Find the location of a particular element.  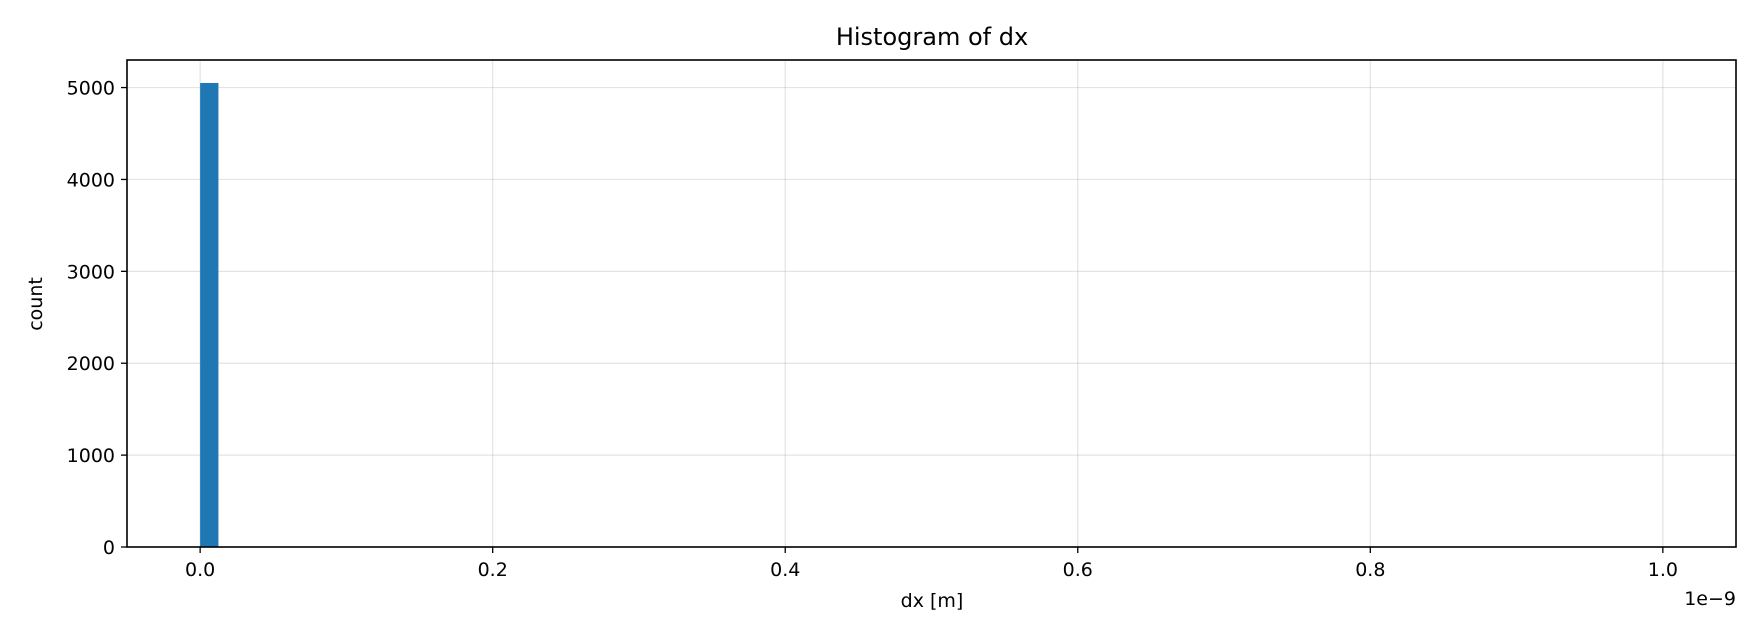

x-axis-offset-label: 1e−9 is located at coordinates (1710, 599).